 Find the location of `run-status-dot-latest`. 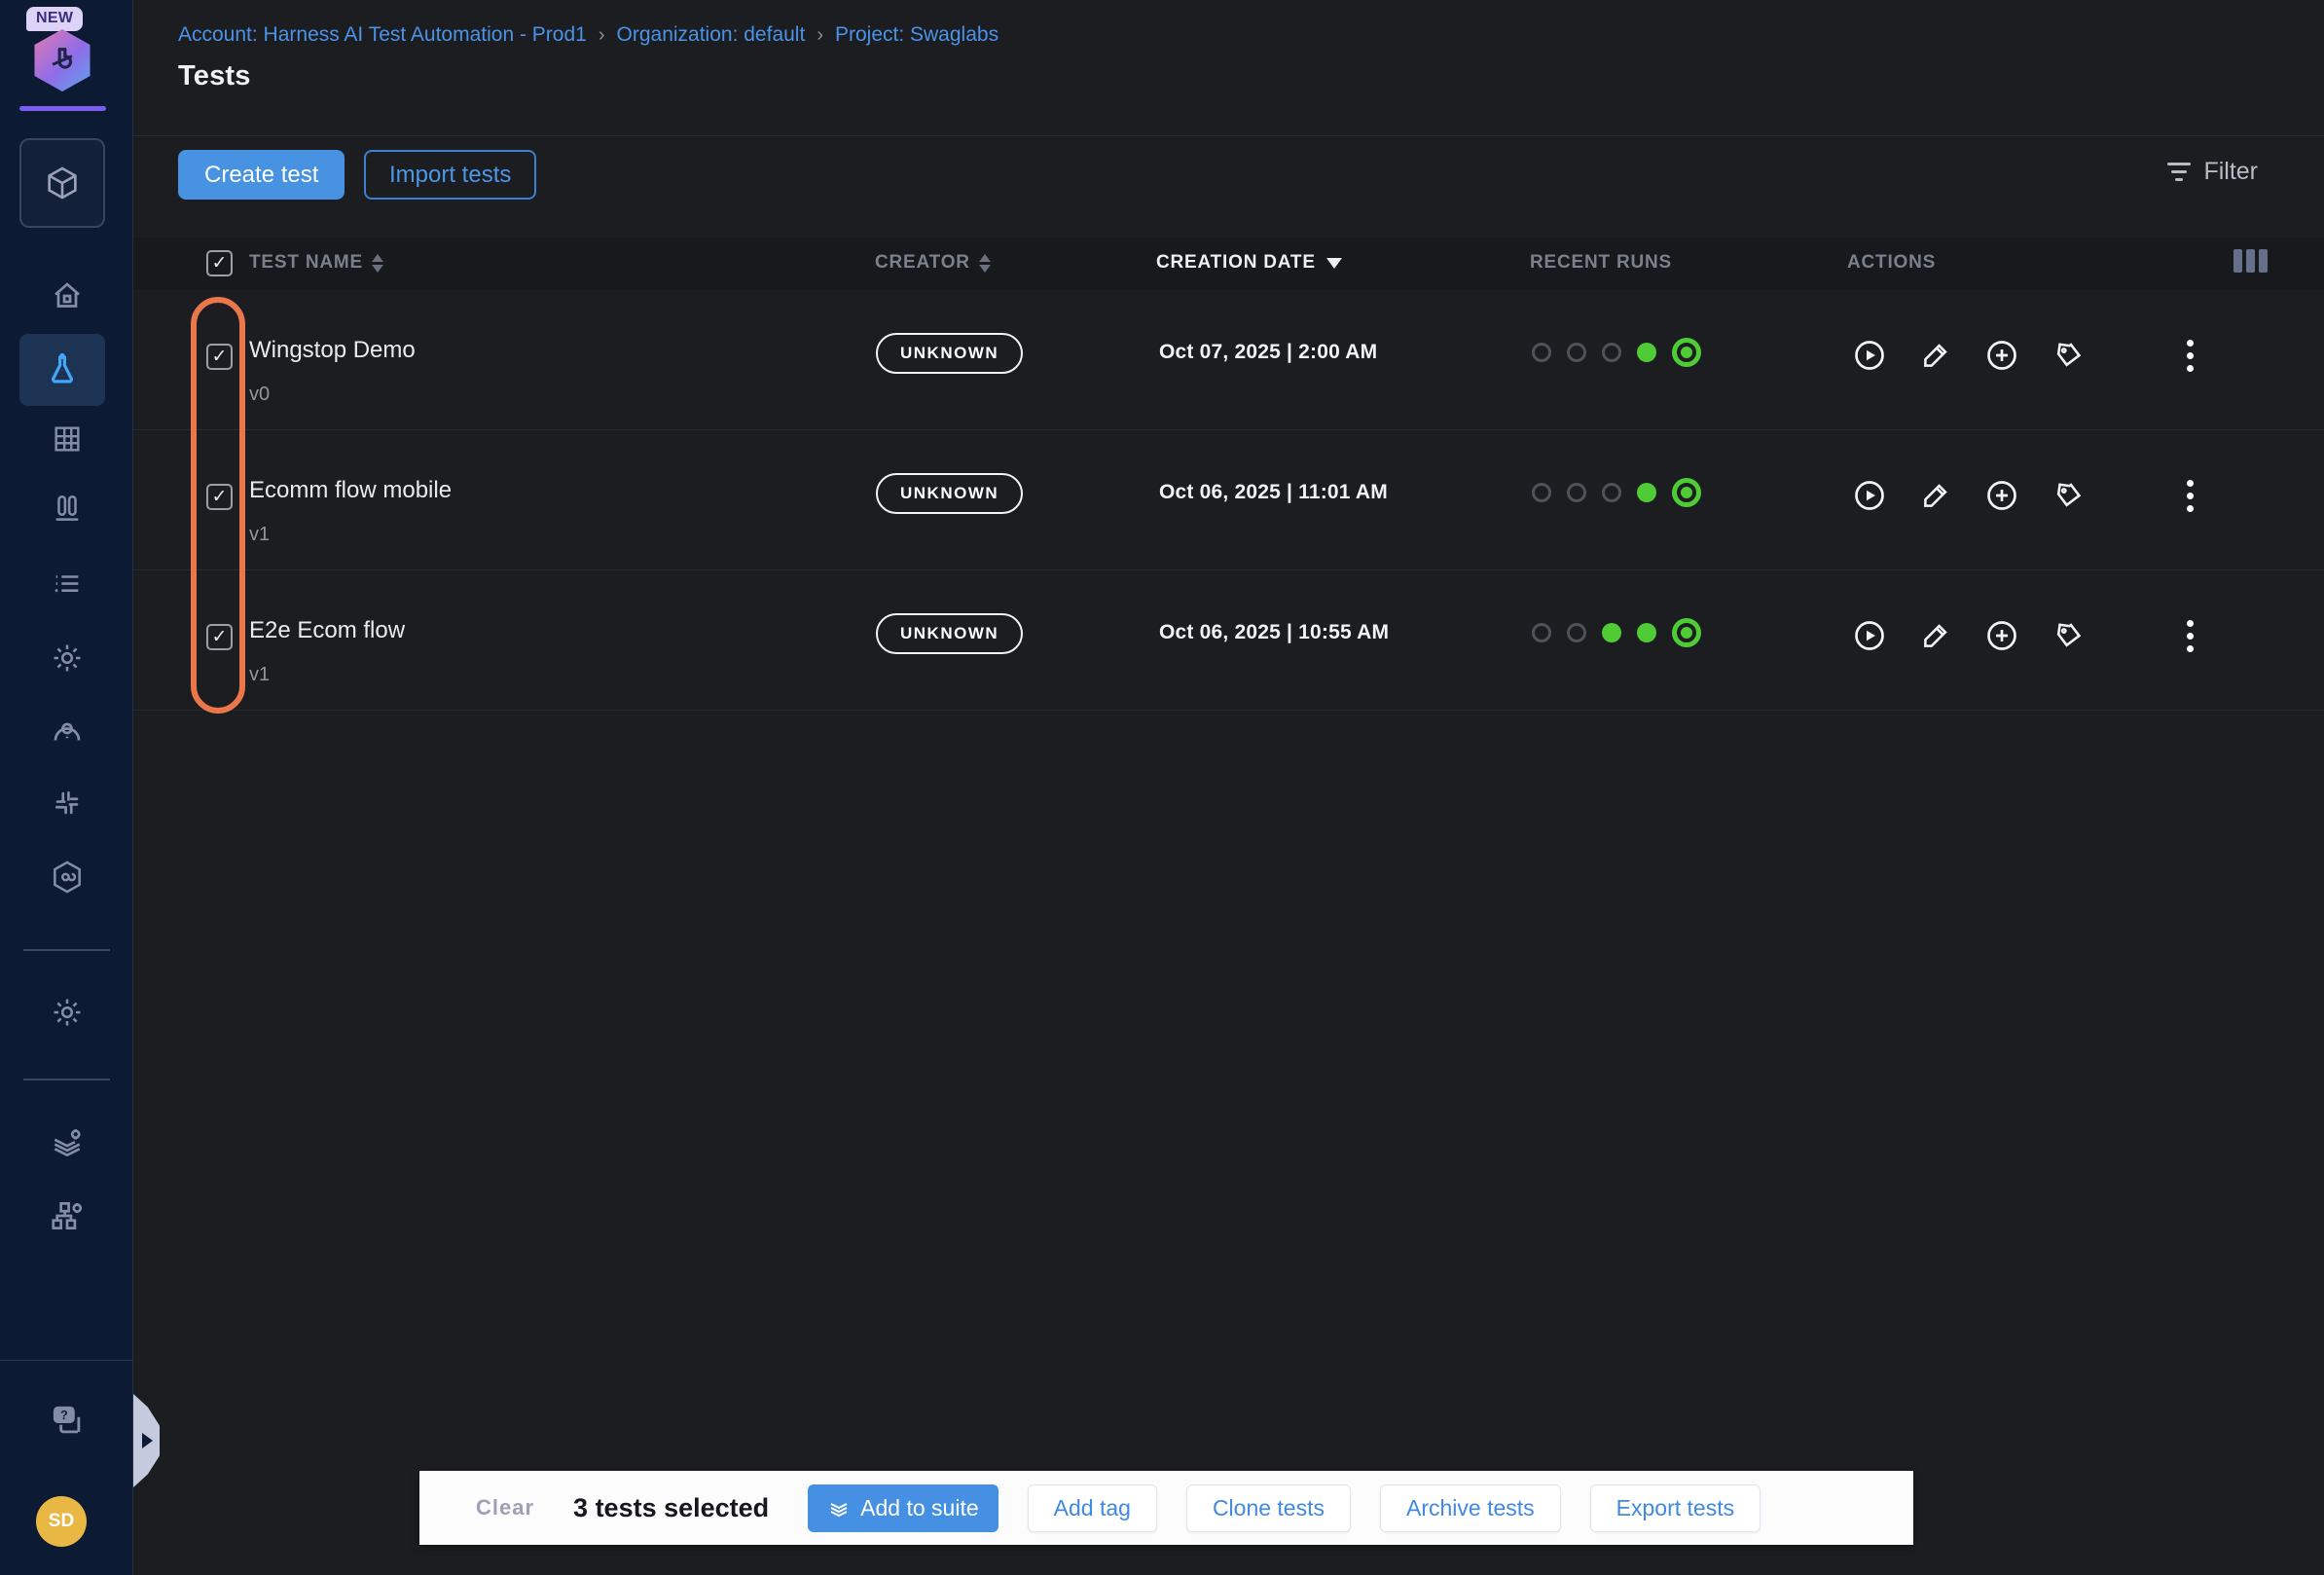

run-status-dot-latest is located at coordinates (1686, 632).